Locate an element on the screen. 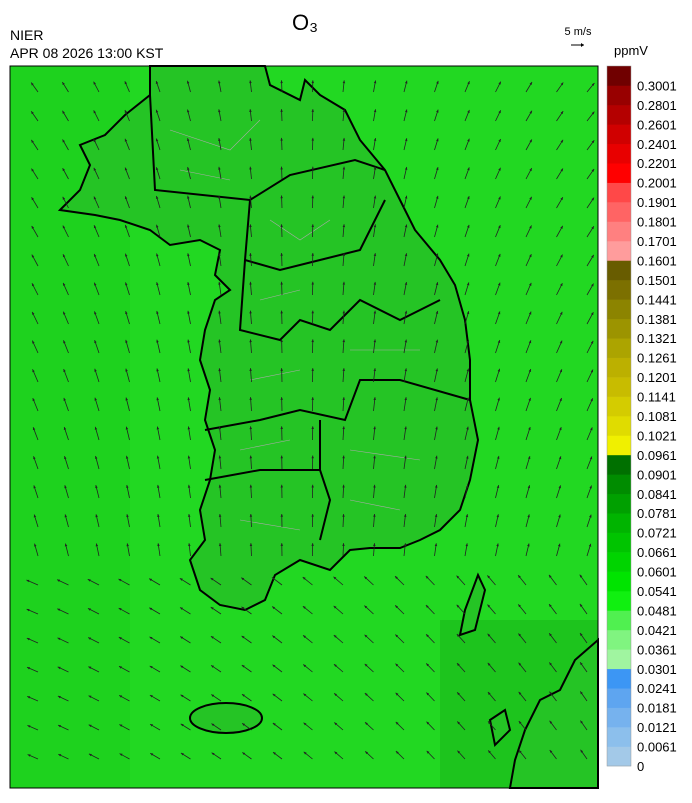 This screenshot has width=692, height=803. colorbar-label: 0 is located at coordinates (640, 766).